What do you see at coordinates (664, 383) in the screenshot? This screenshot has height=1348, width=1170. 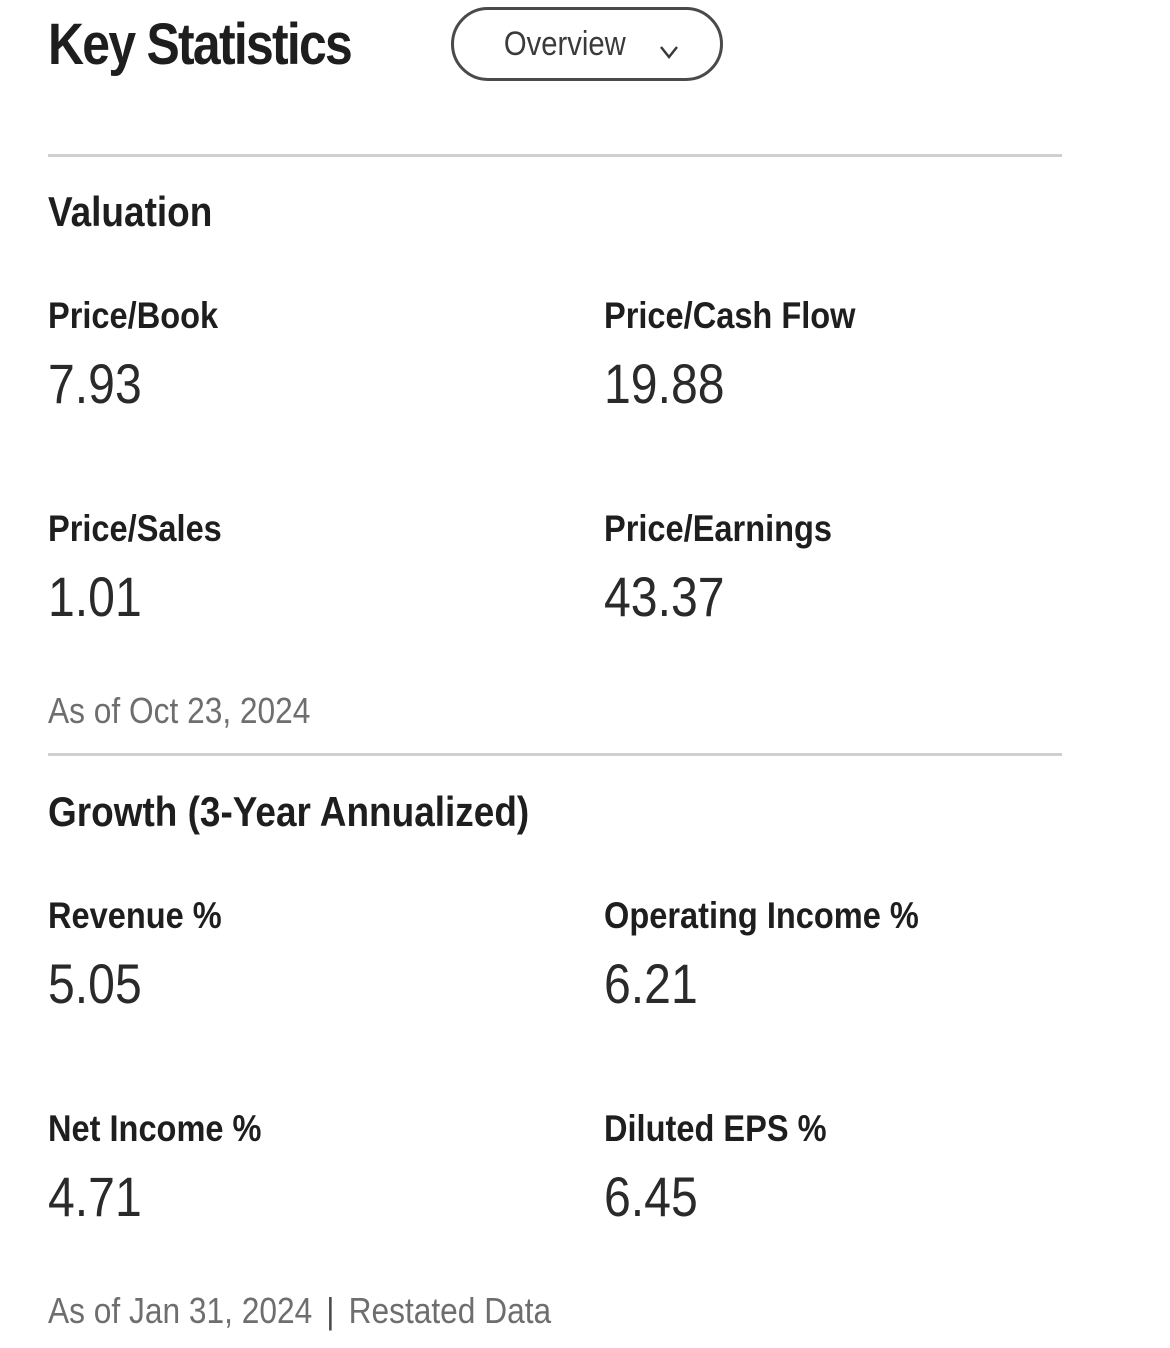 I see `stat-value: 19.88` at bounding box center [664, 383].